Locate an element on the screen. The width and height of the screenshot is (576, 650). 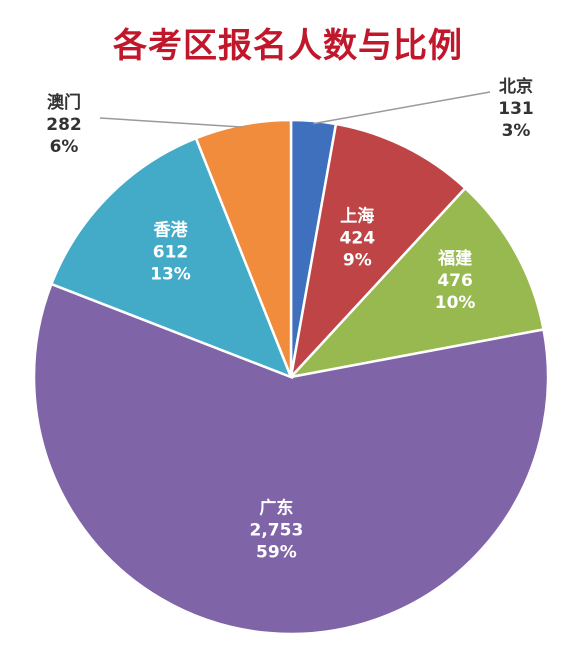
slice-label-value-3: 2,753 is located at coordinates (277, 531).